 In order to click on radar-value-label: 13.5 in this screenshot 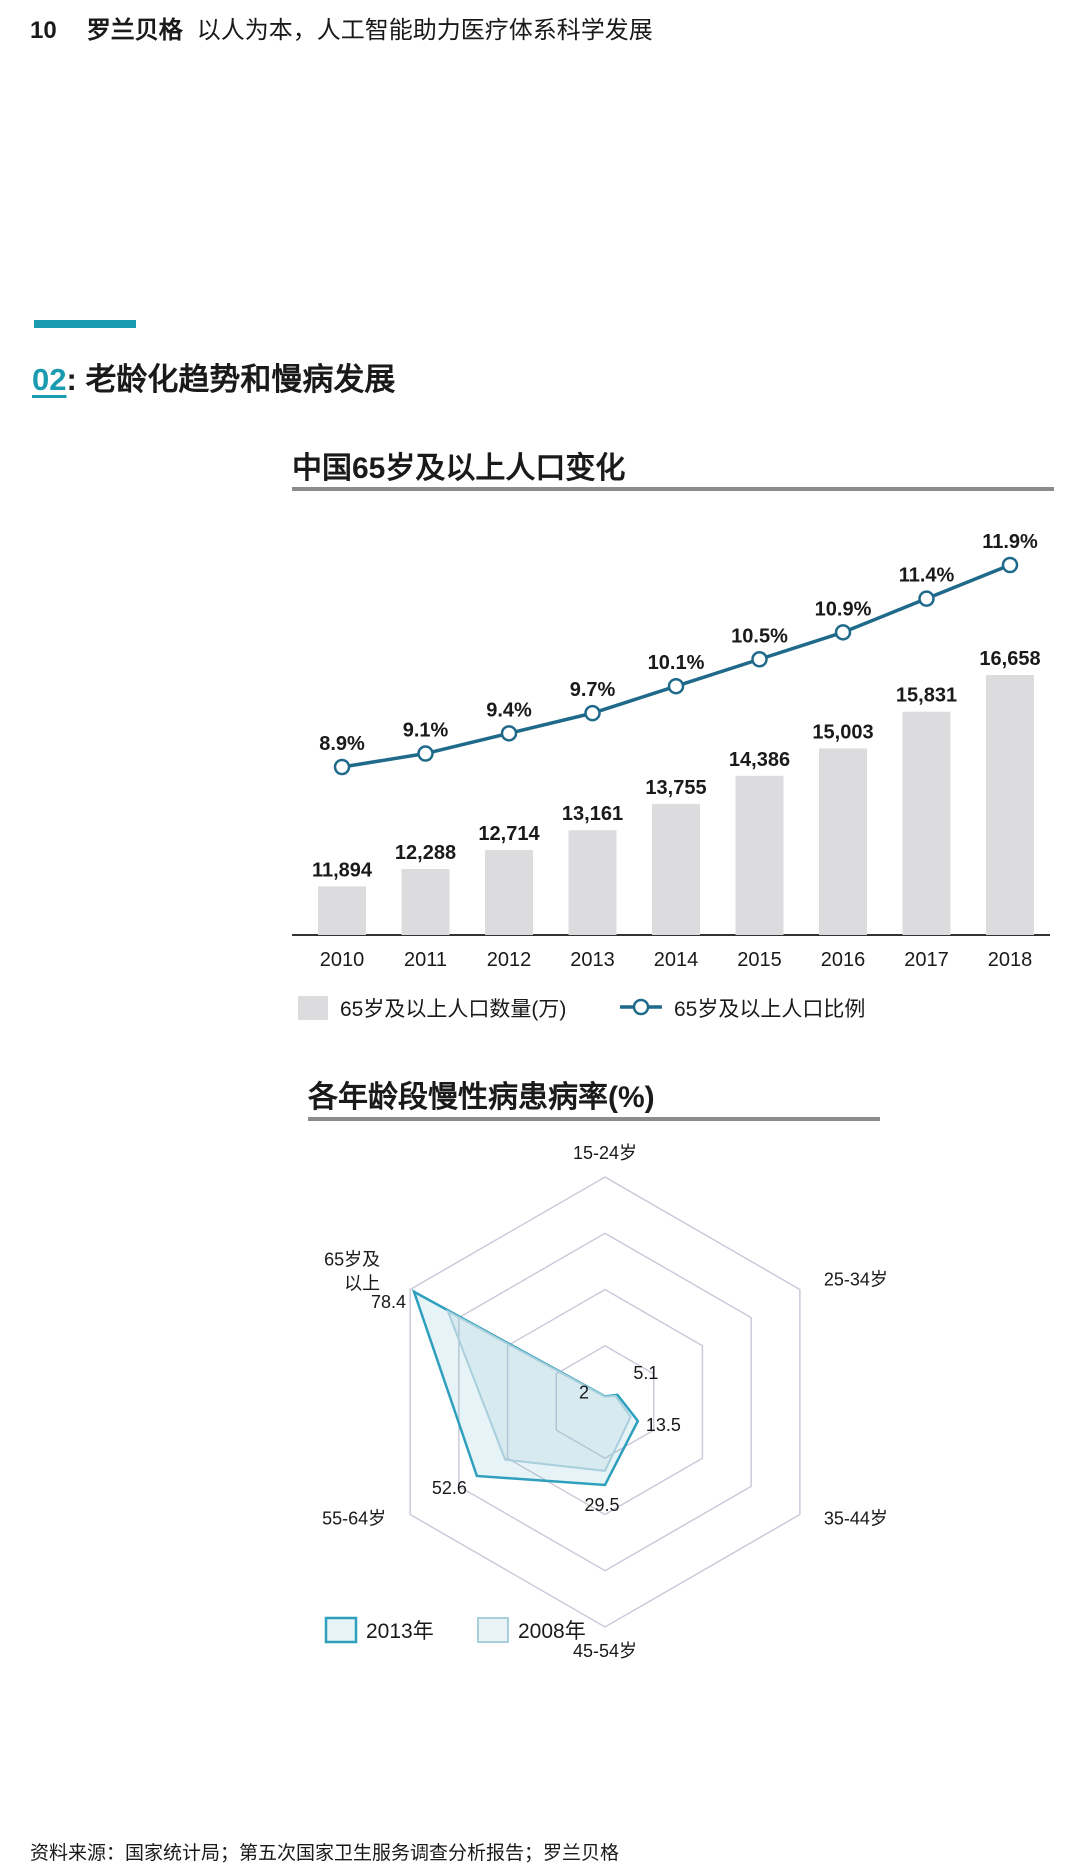, I will do `click(663, 1425)`.